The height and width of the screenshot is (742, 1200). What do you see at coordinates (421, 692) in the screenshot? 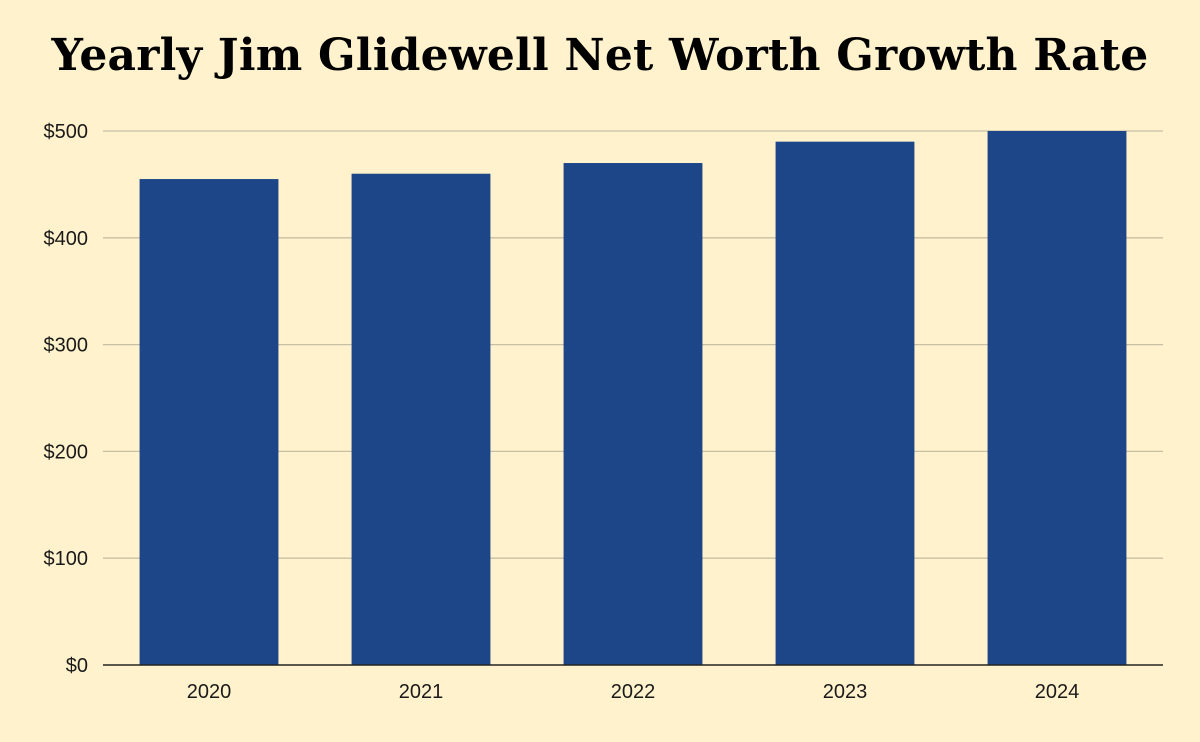
I see `x-tick-label: 2021` at bounding box center [421, 692].